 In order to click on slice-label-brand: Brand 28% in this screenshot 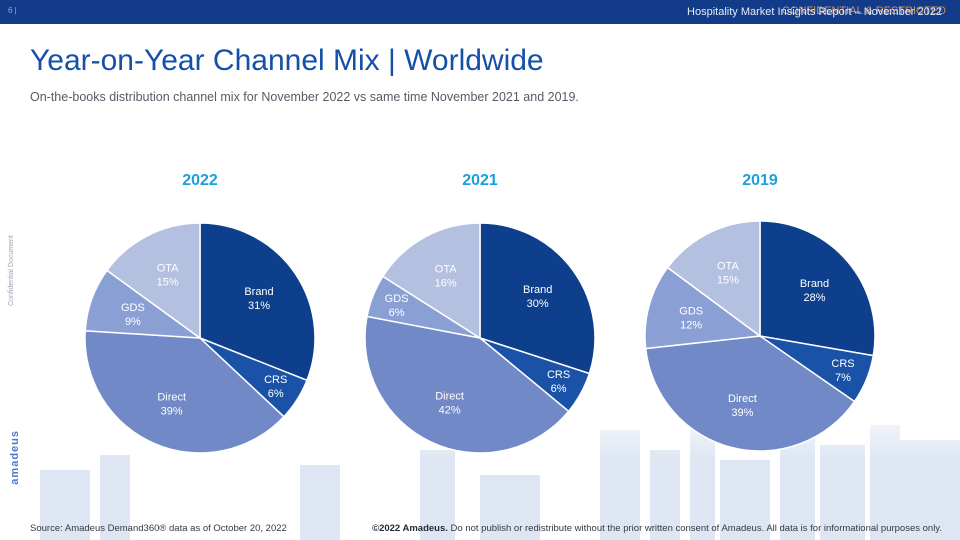, I will do `click(814, 291)`.